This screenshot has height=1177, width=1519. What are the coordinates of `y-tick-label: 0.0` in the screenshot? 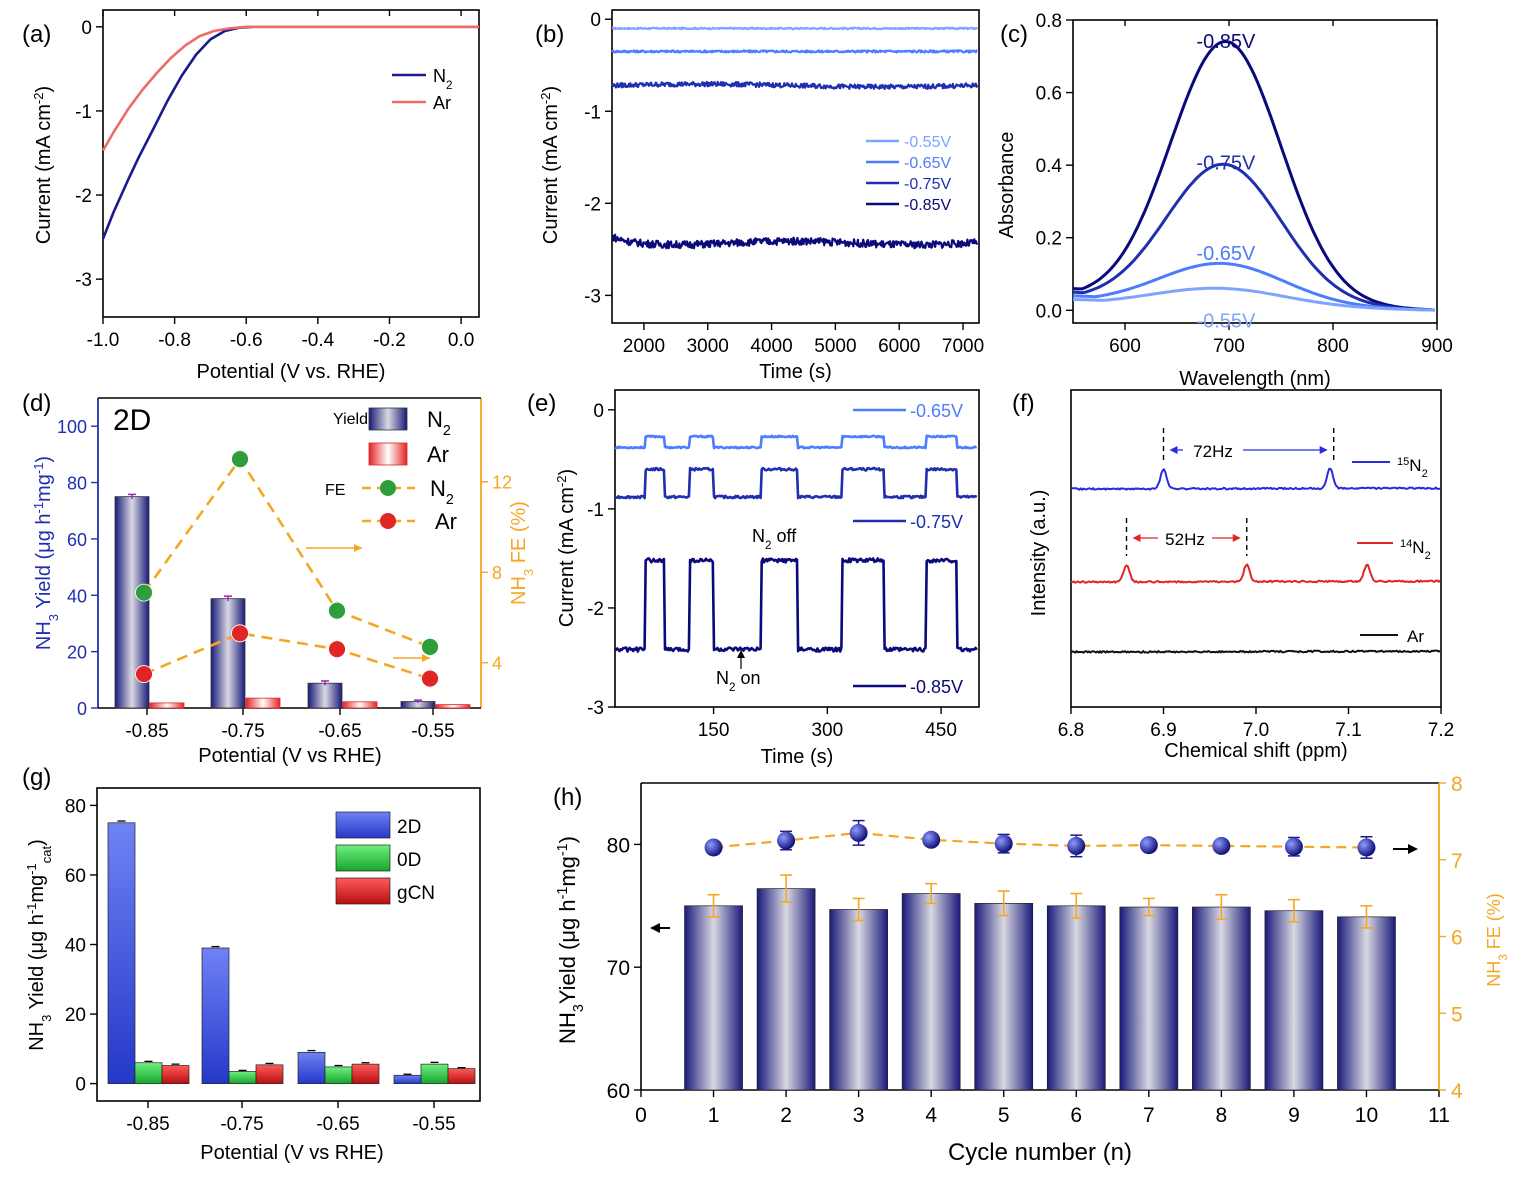 It's located at (1049, 311).